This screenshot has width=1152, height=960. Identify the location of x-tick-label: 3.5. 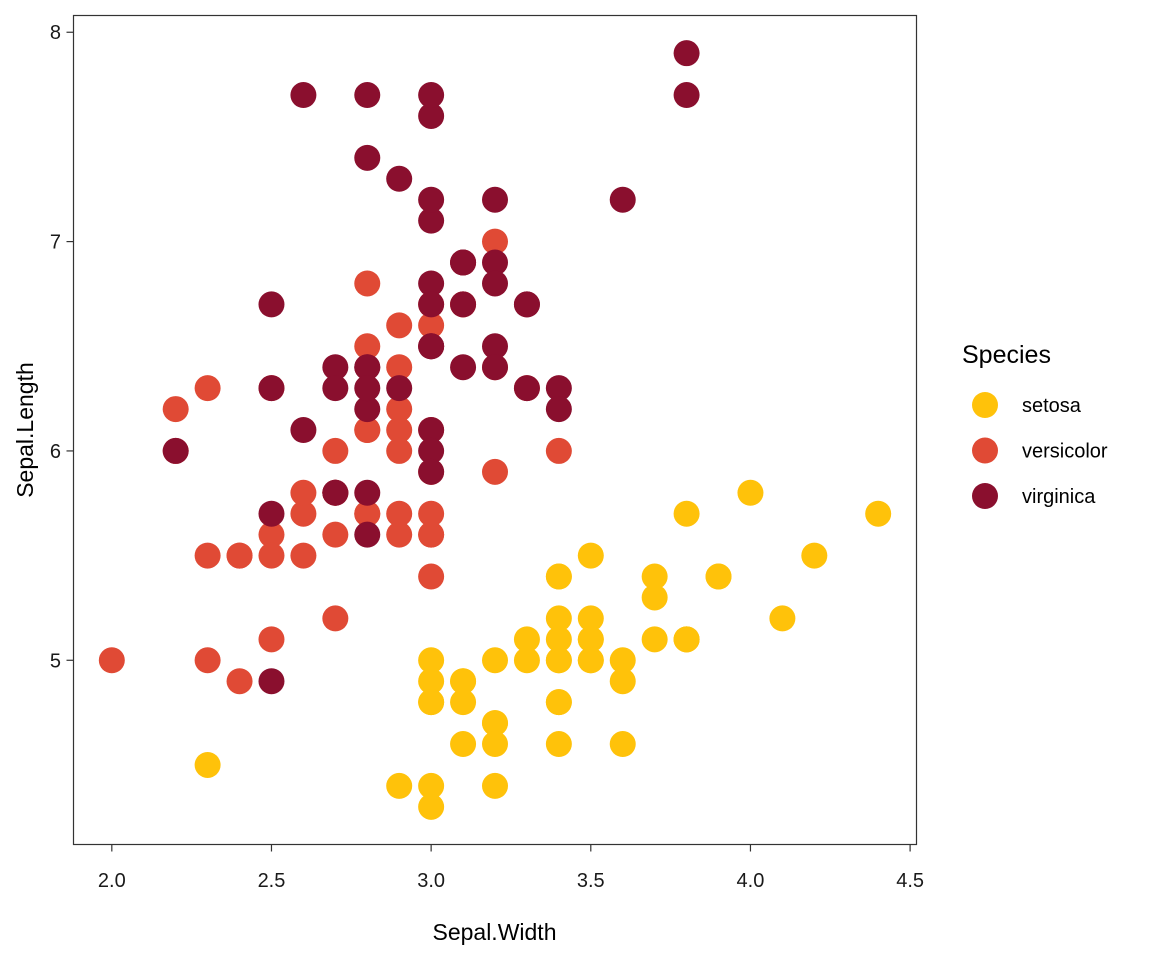
(591, 881).